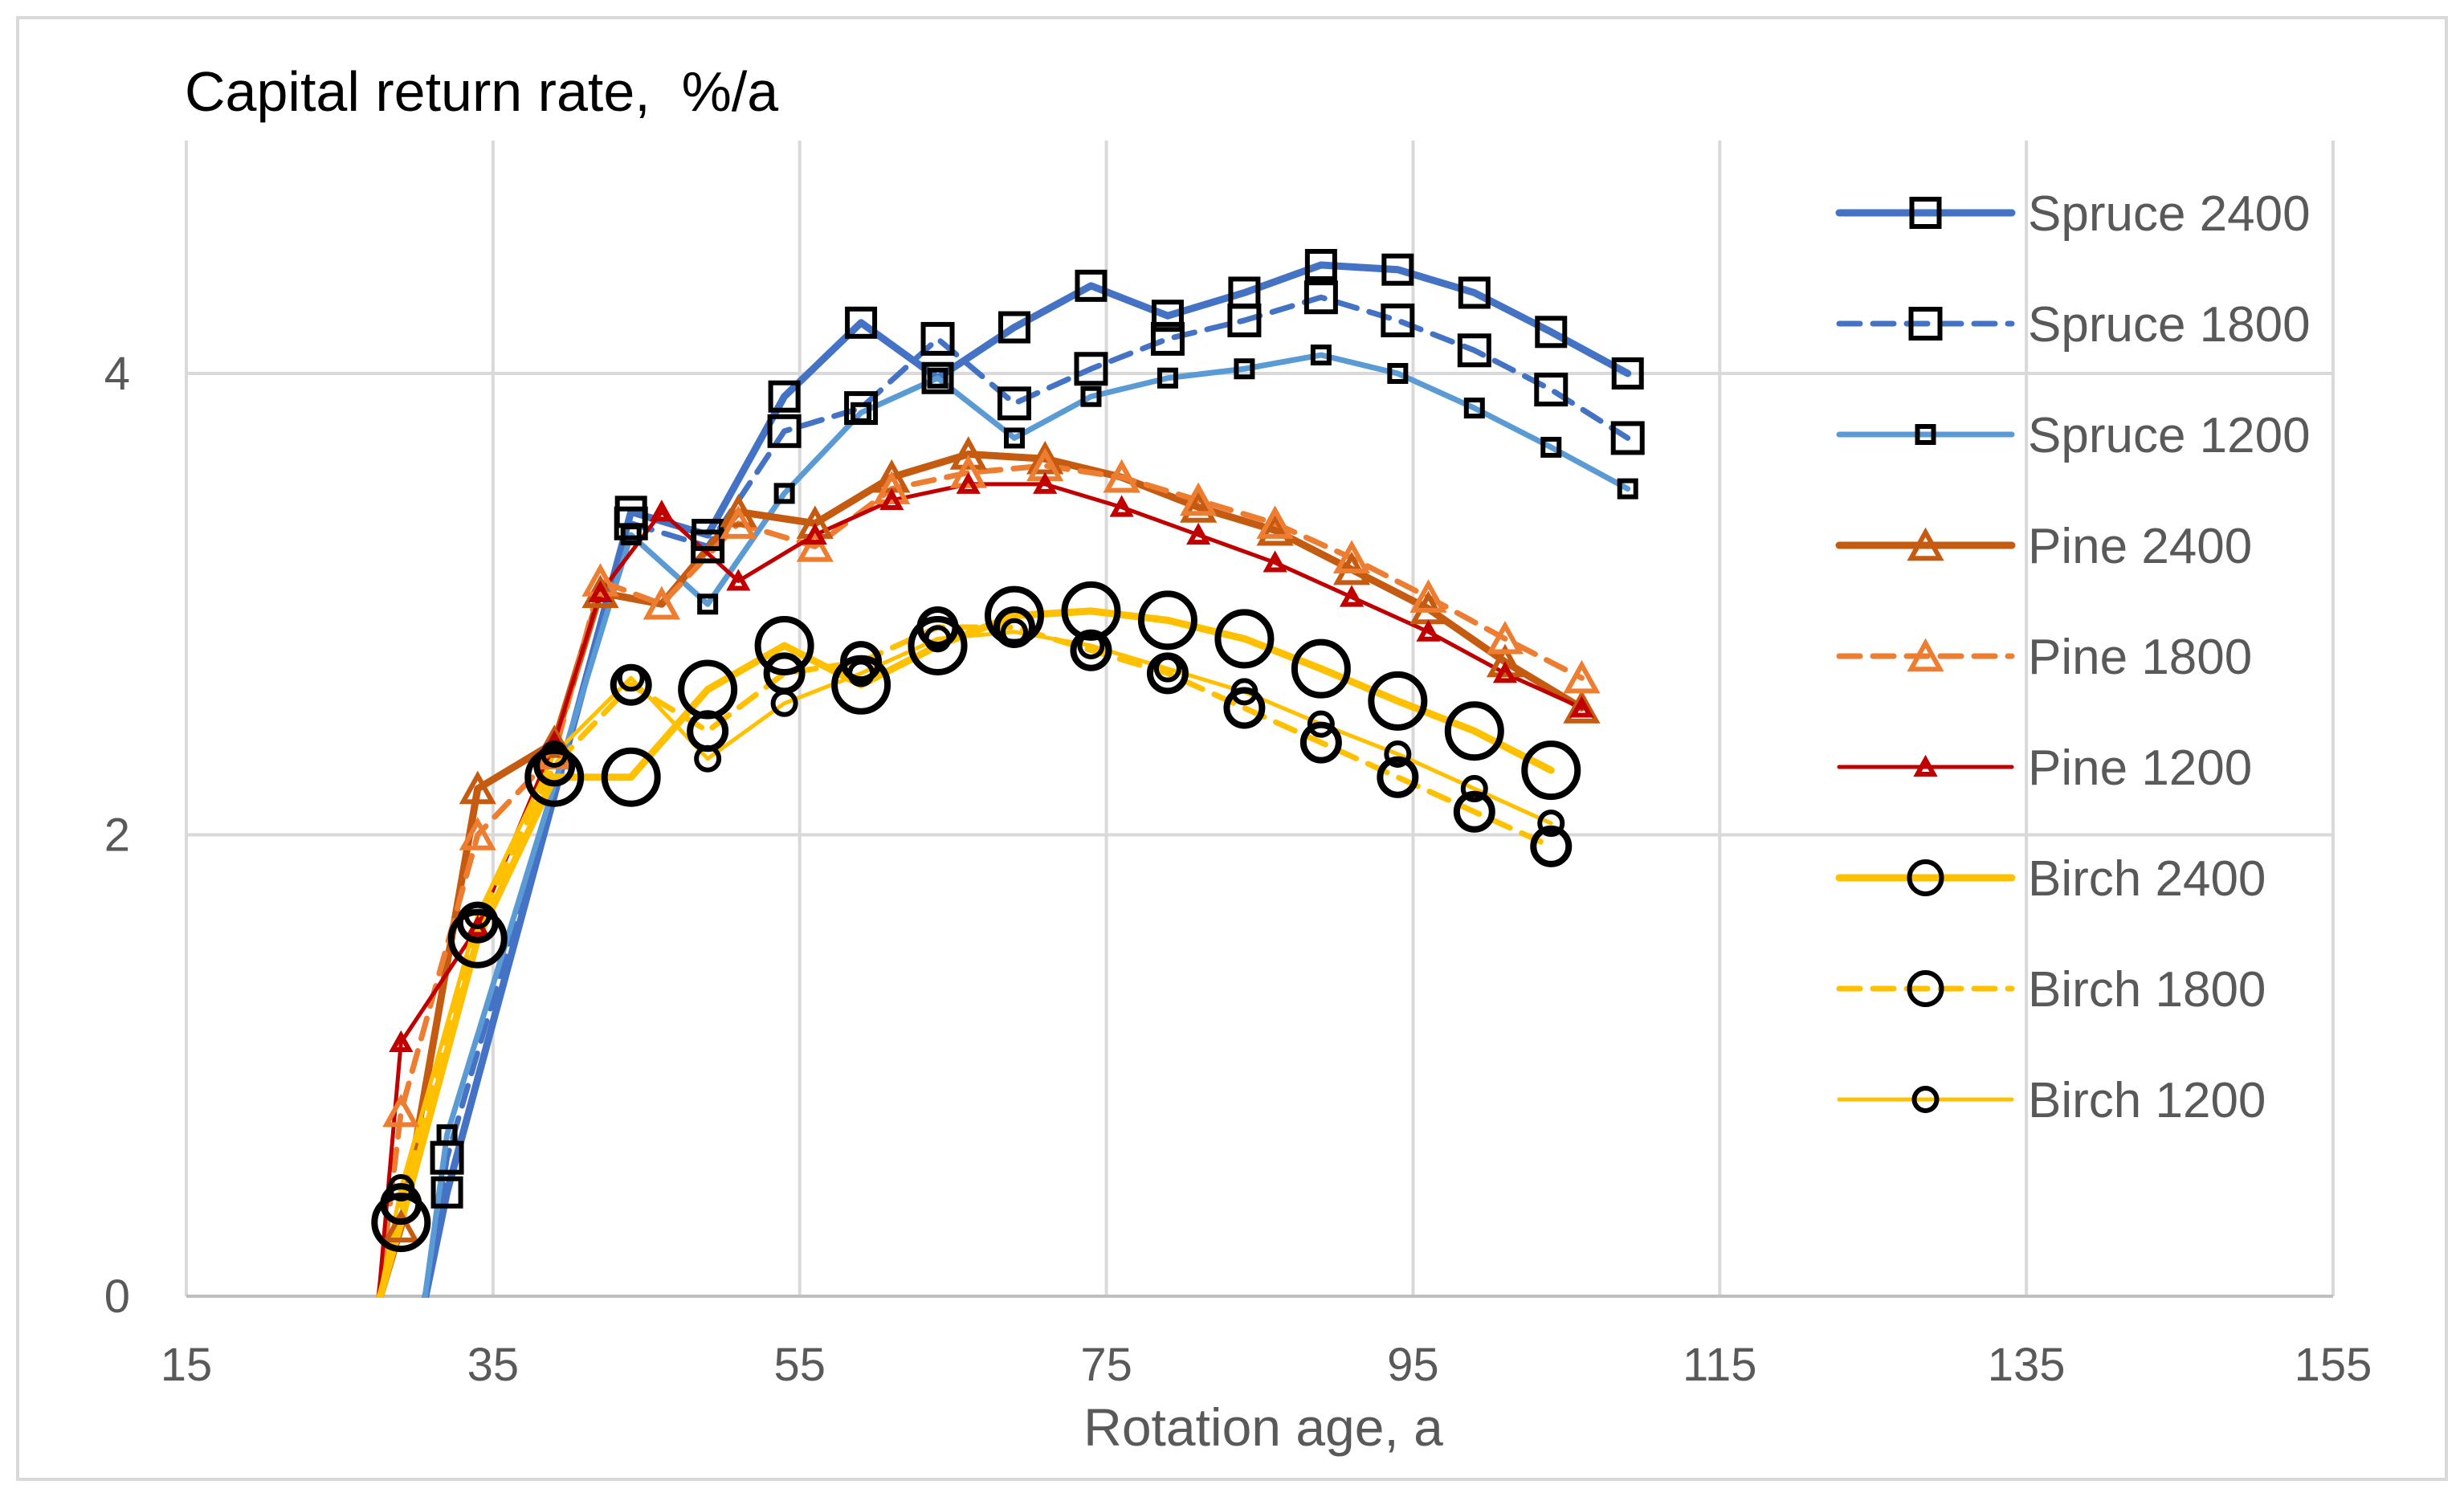  I want to click on x-tick-label: 115, so click(1719, 1365).